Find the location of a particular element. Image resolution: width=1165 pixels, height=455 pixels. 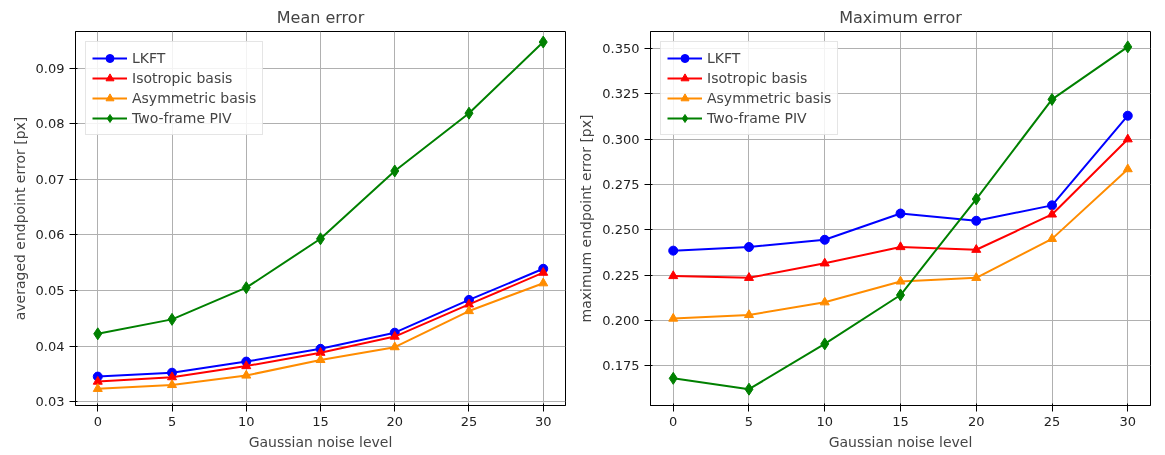

chart-title: Mean error is located at coordinates (320, 17).